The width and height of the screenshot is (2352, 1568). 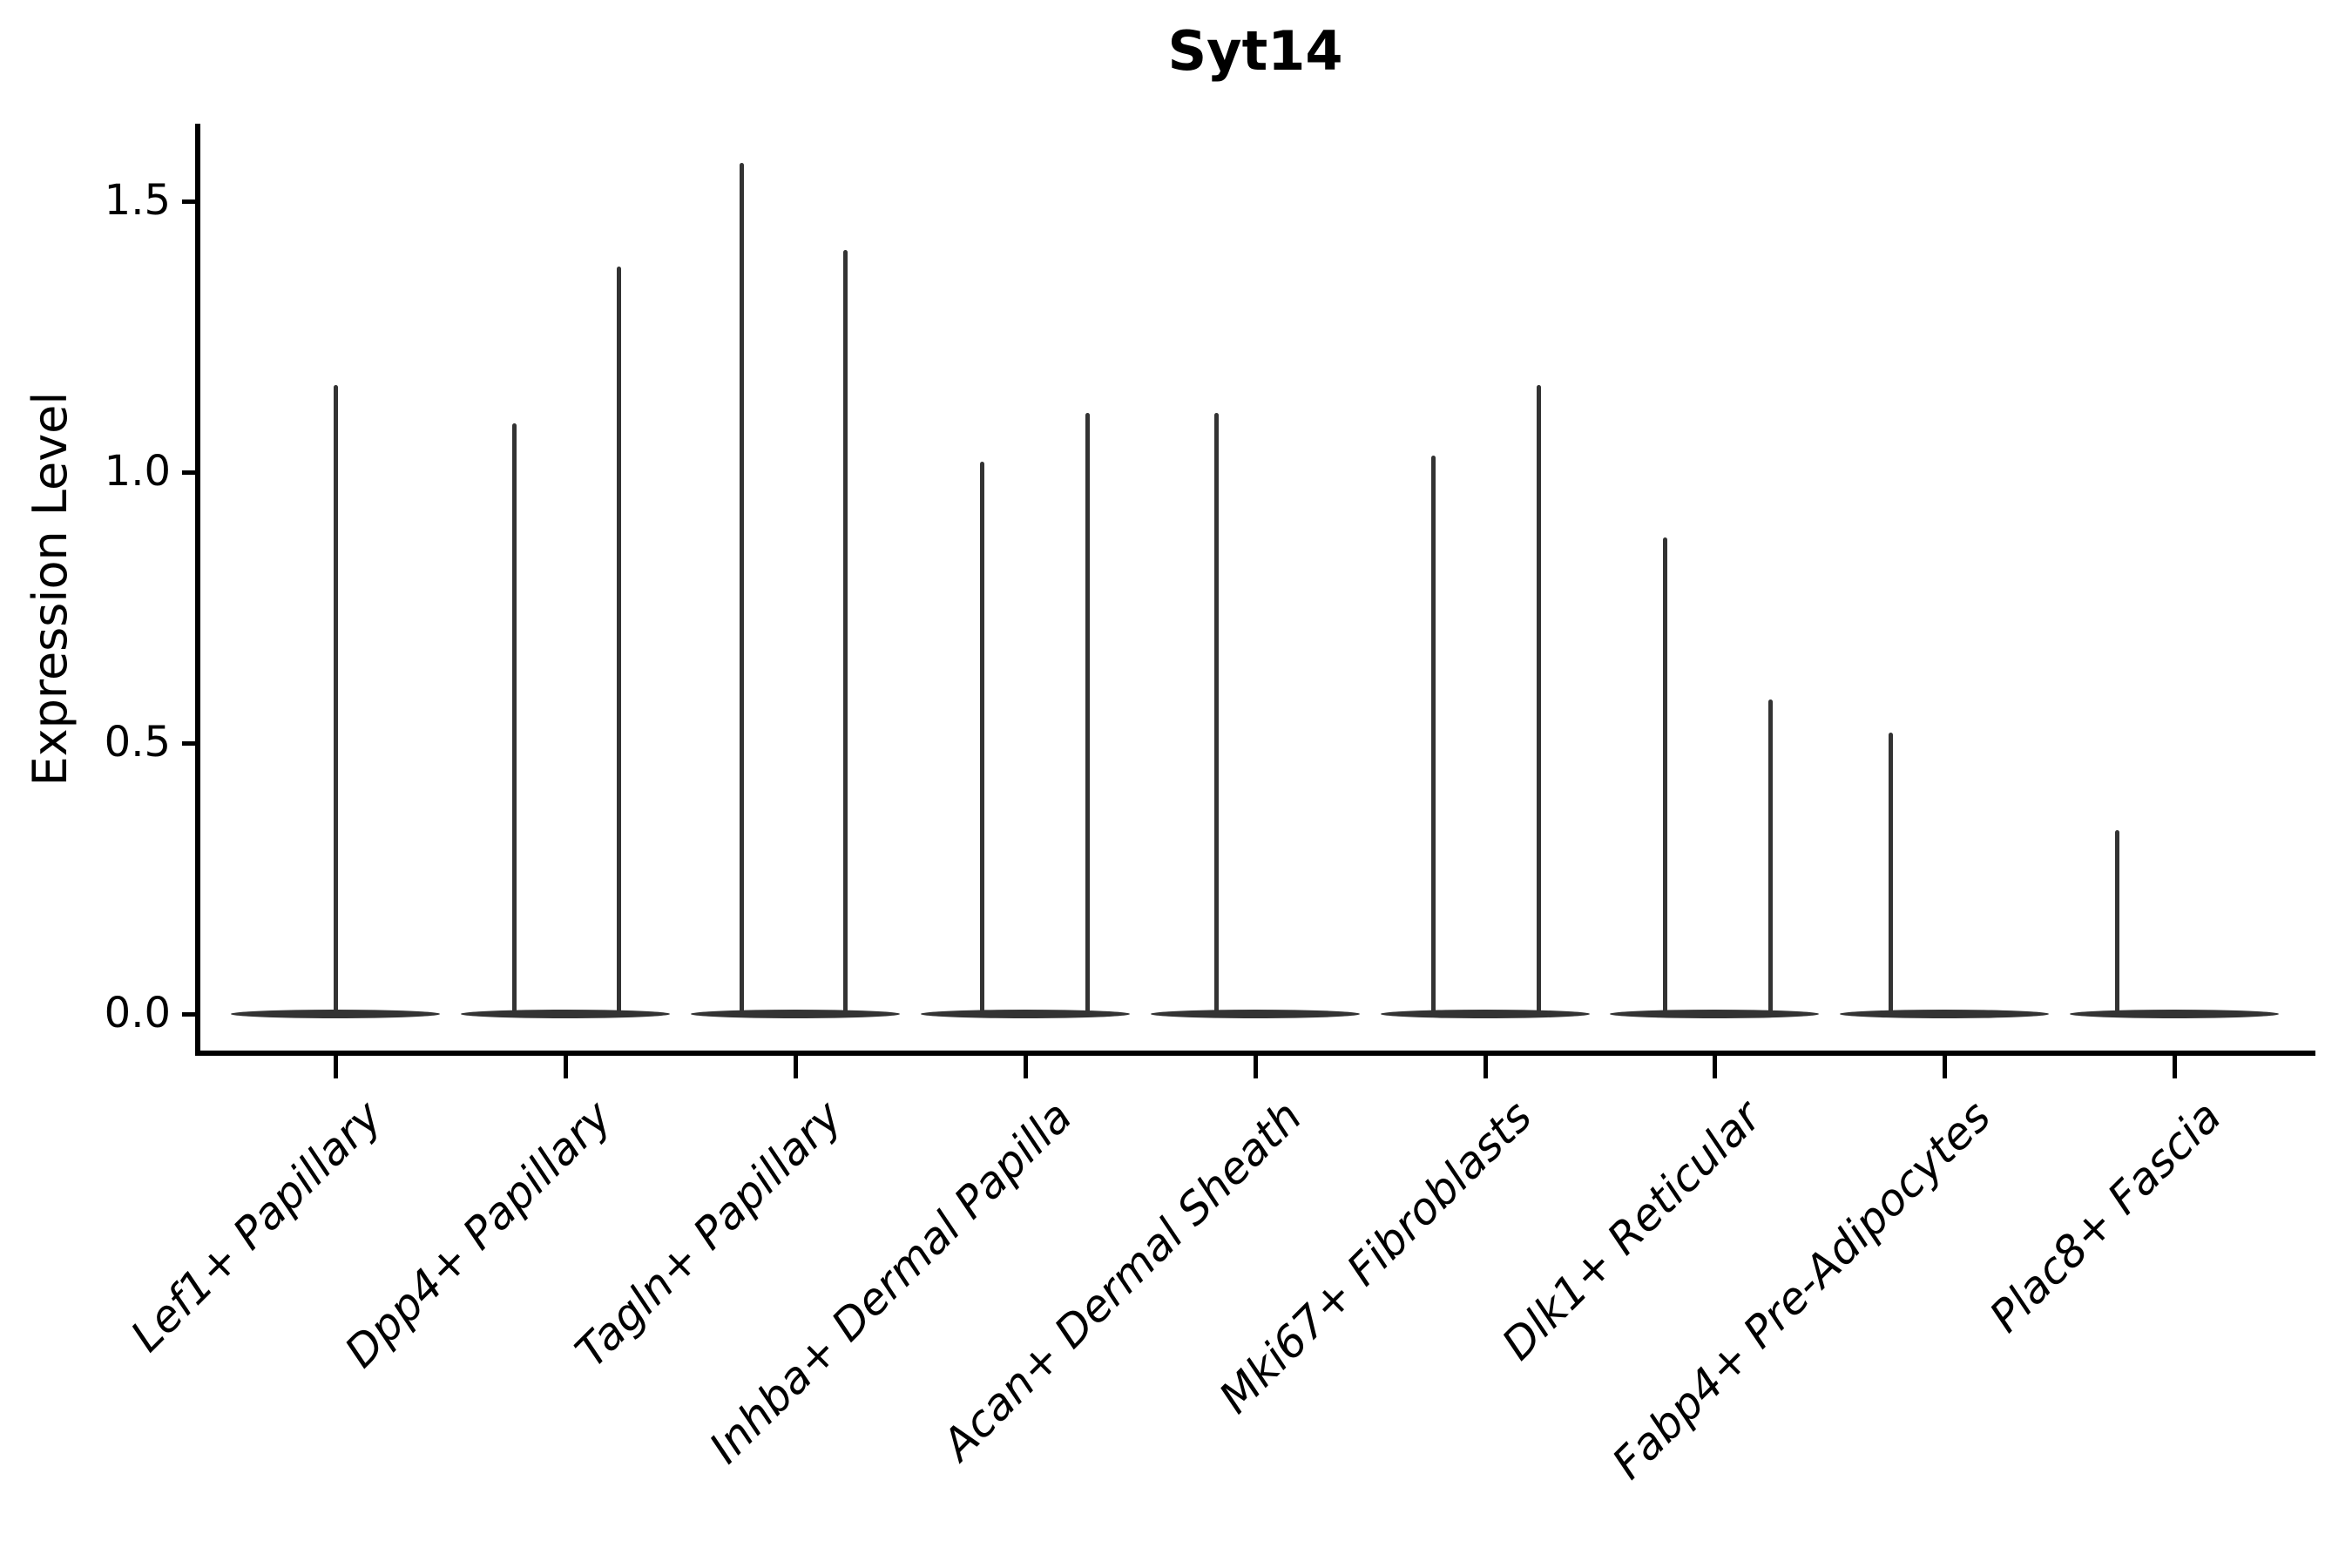 I want to click on y-tick-label: 0.5, so click(x=137, y=742).